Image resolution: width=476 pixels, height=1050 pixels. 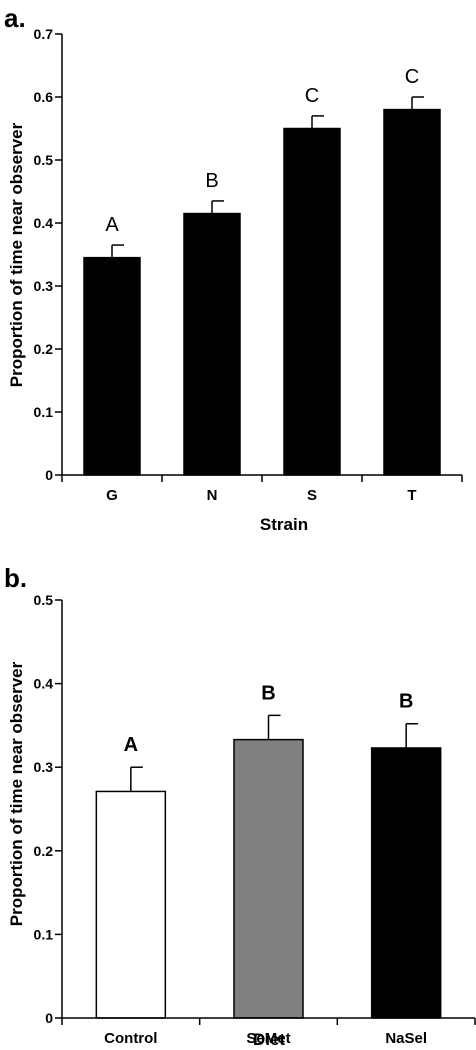 I want to click on bar-semet, so click(x=268, y=878).